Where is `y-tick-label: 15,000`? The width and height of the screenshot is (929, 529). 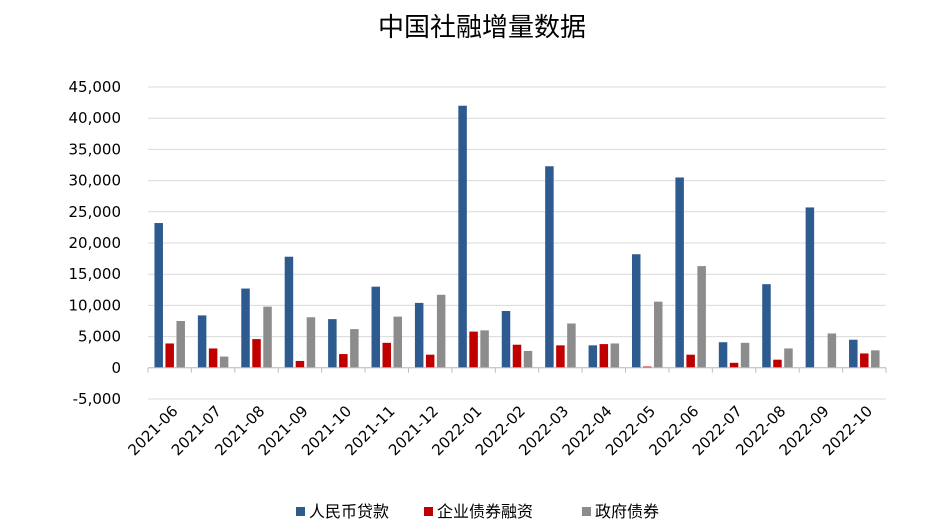
y-tick-label: 15,000 is located at coordinates (95, 274).